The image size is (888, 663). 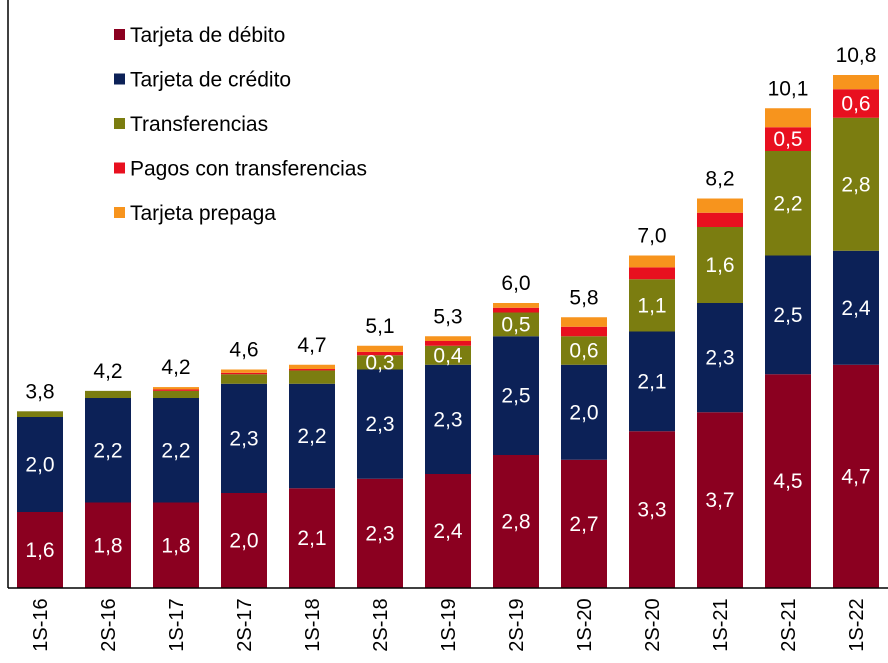 I want to click on data-label-pagos-con-transferencias-1s-22: 0,6, so click(x=855, y=104).